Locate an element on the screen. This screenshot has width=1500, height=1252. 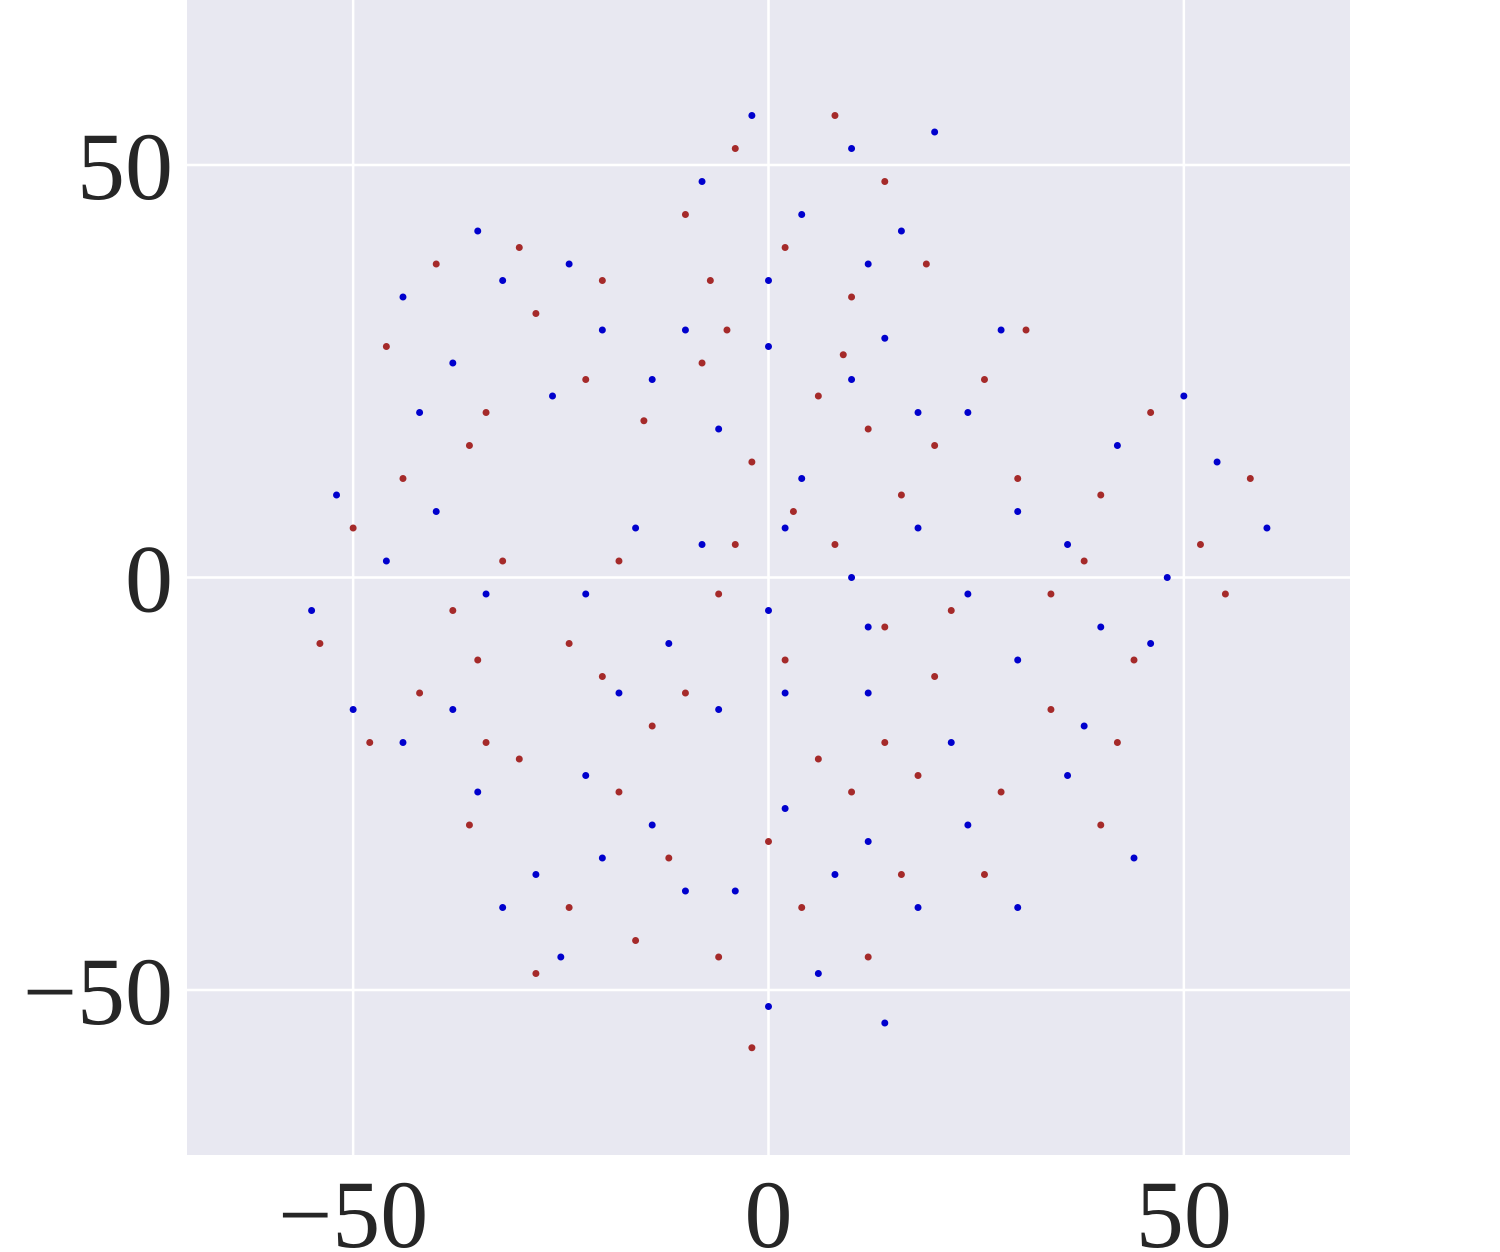
x-tick-label: 50 is located at coordinates (1184, 1206).